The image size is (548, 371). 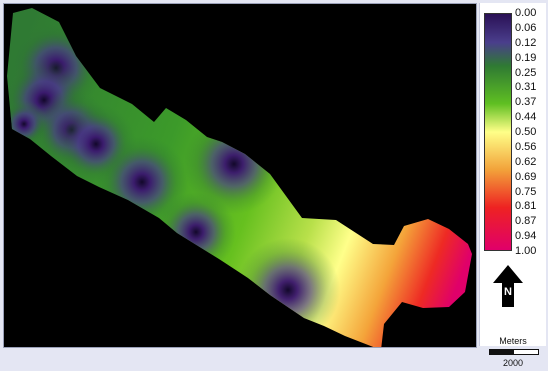 I want to click on legend-tick-label: 0.75, so click(x=526, y=191).